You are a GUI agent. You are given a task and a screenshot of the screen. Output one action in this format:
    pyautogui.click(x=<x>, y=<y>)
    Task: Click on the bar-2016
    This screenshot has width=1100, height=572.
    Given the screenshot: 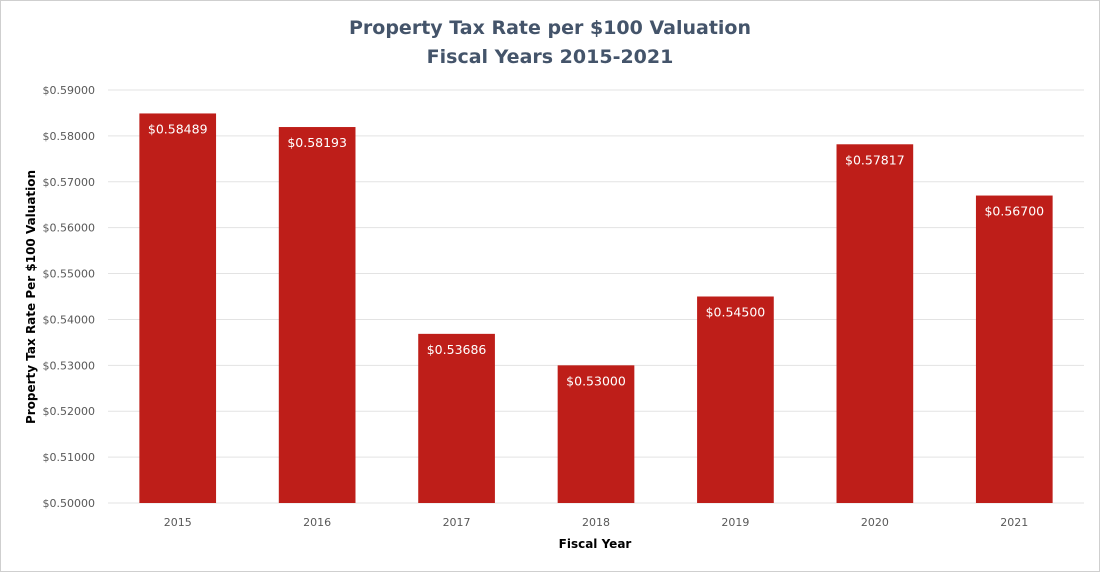 What is the action you would take?
    pyautogui.click(x=317, y=315)
    